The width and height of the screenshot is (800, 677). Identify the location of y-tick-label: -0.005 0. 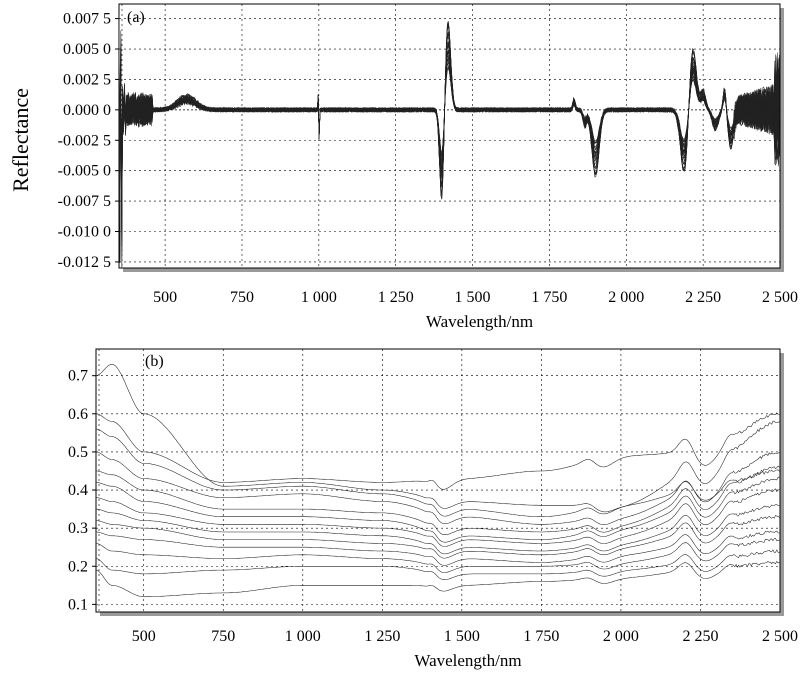
(84, 171).